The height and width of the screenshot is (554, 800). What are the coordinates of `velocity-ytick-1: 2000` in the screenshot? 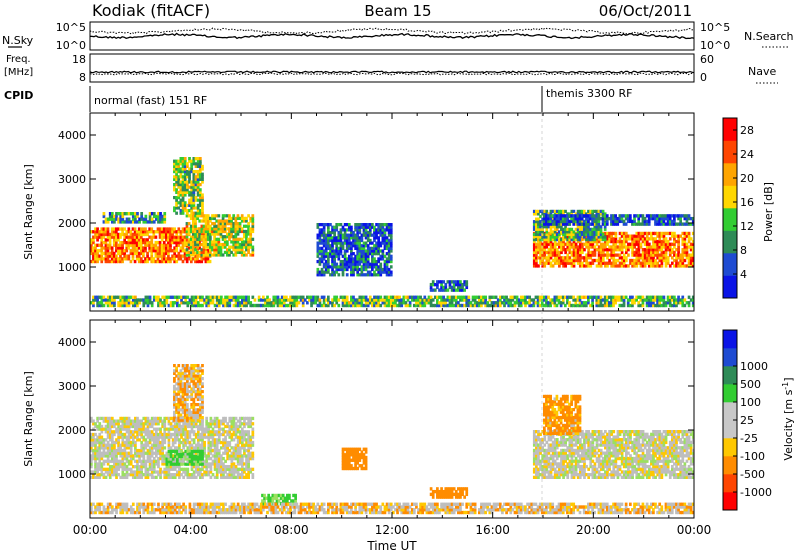 It's located at (72, 430).